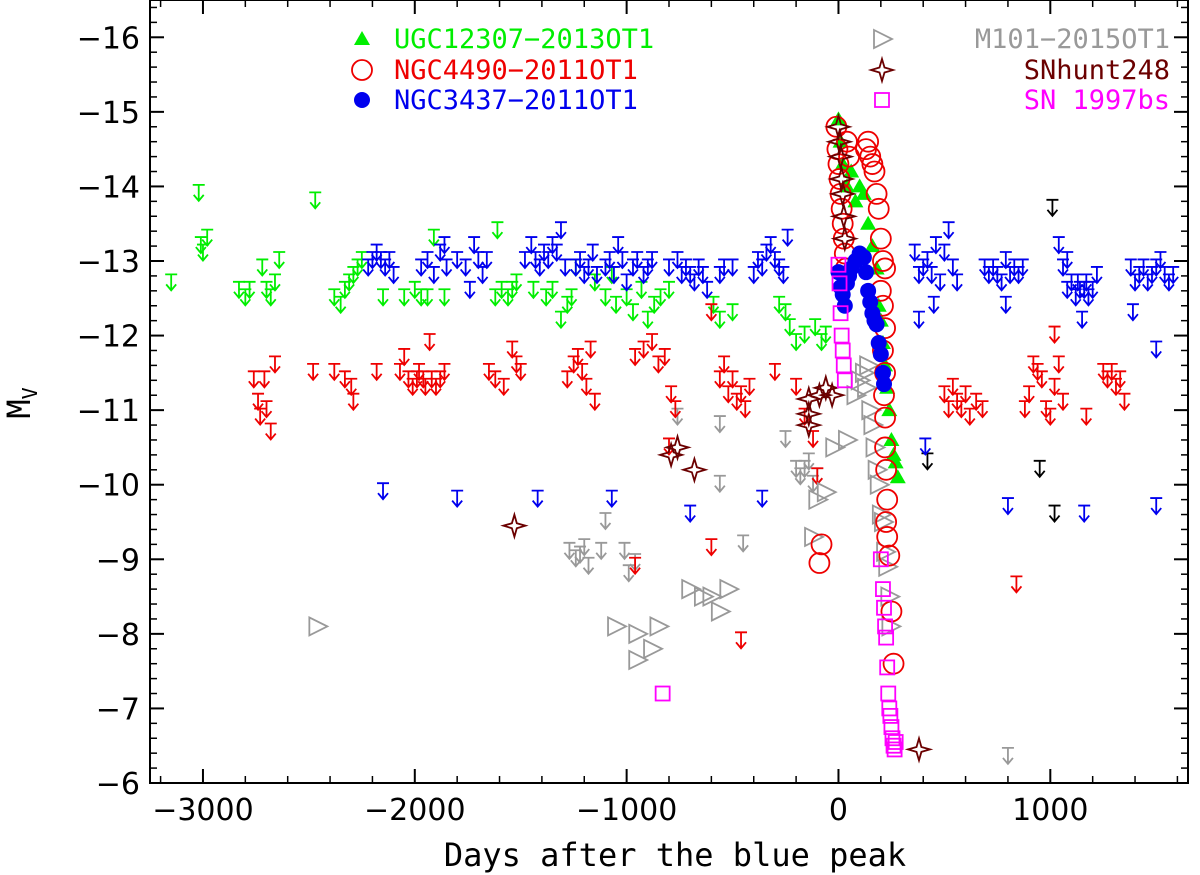  Describe the element at coordinates (516, 100) in the screenshot. I see `legend-label: NGC3437−2011OT1` at that location.